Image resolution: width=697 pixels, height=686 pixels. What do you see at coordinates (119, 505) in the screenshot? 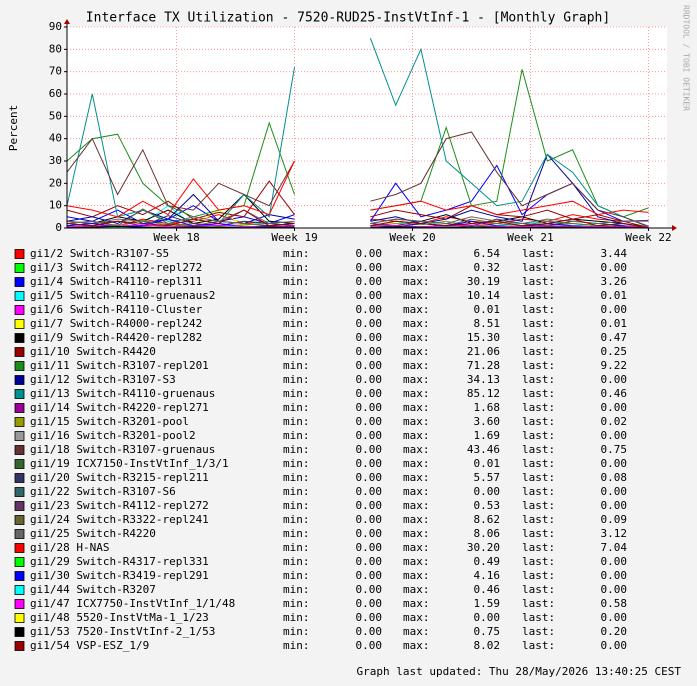
I see `legend-name: gi1/23 Switch-R4112-repl272` at bounding box center [119, 505].